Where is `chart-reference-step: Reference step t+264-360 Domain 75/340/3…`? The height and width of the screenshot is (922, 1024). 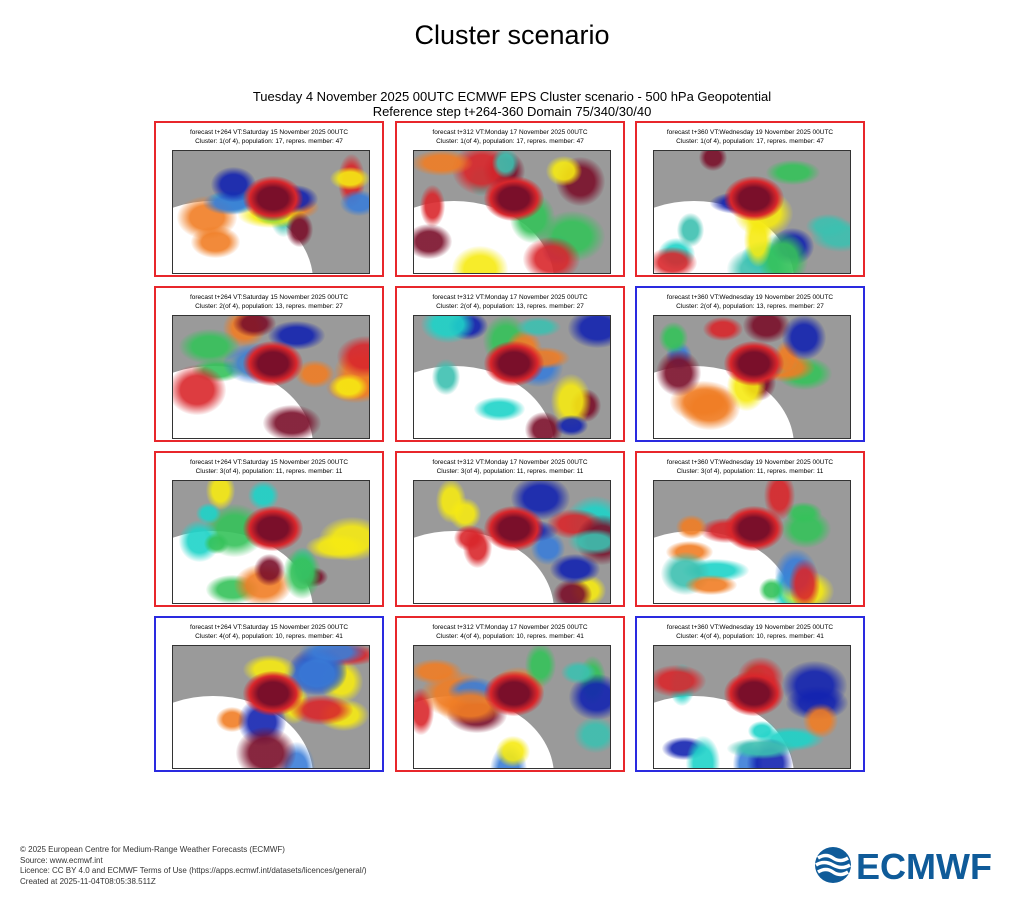 chart-reference-step: Reference step t+264-360 Domain 75/340/3… is located at coordinates (512, 111).